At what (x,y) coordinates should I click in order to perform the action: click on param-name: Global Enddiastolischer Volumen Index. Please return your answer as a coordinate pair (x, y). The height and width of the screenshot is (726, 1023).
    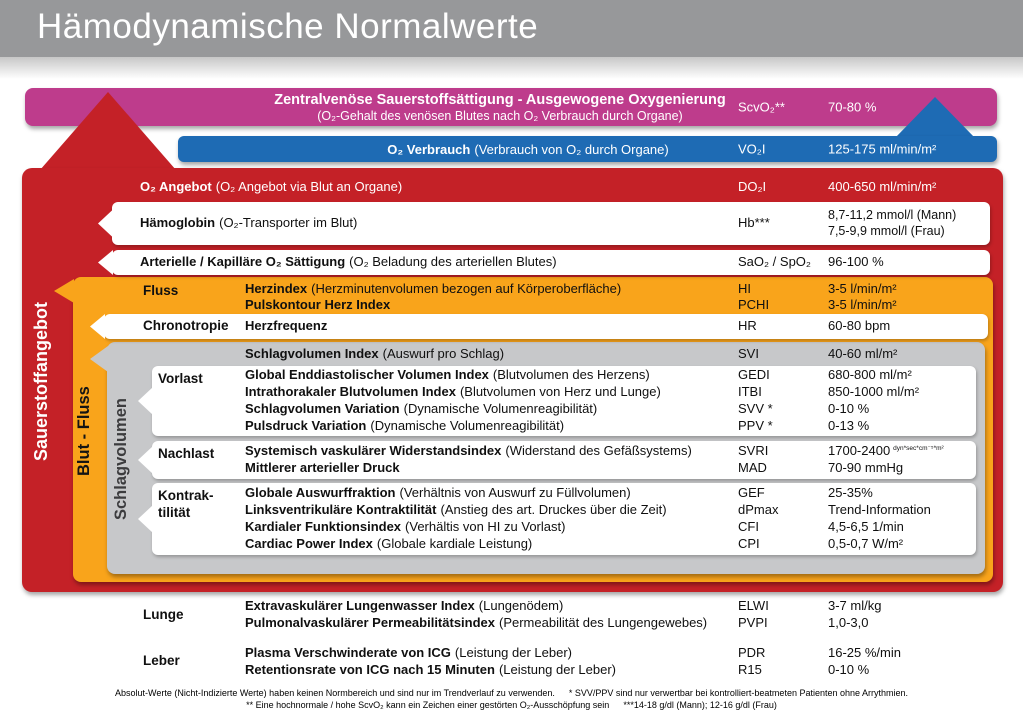
    Looking at the image, I should click on (367, 375).